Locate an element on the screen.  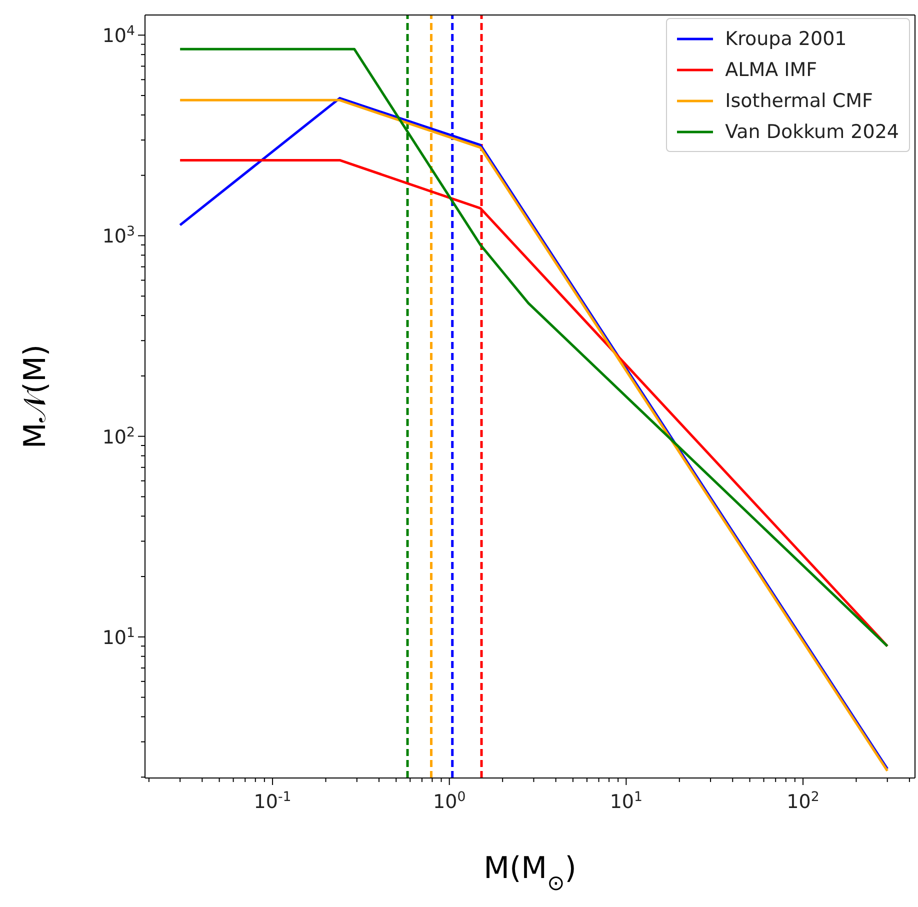
y-tick-label: 10$^{2}$ is located at coordinates (118, 436).